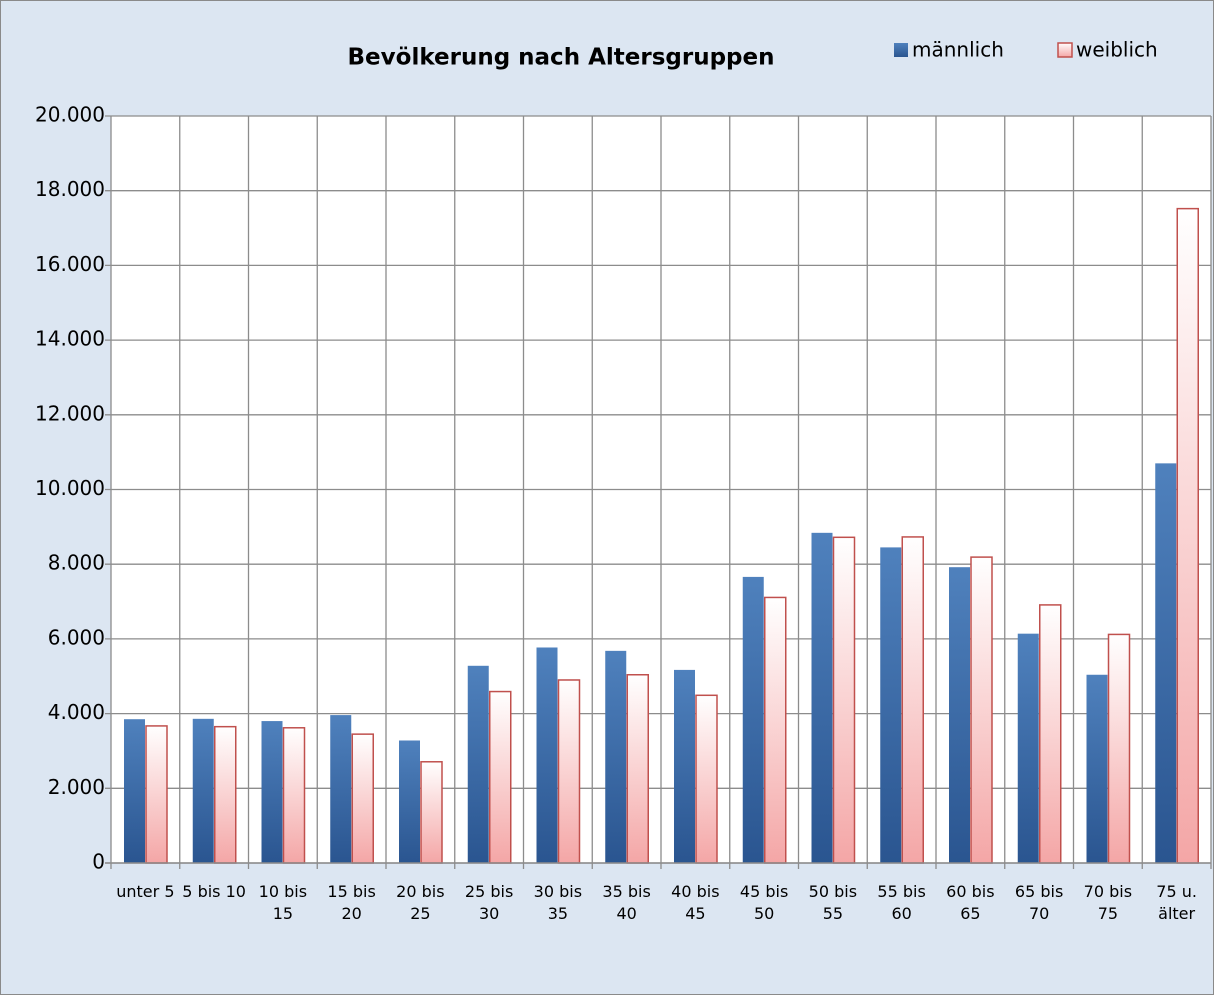  What do you see at coordinates (561, 58) in the screenshot?
I see `chart-title: Bevölkerung nach Altersgruppen` at bounding box center [561, 58].